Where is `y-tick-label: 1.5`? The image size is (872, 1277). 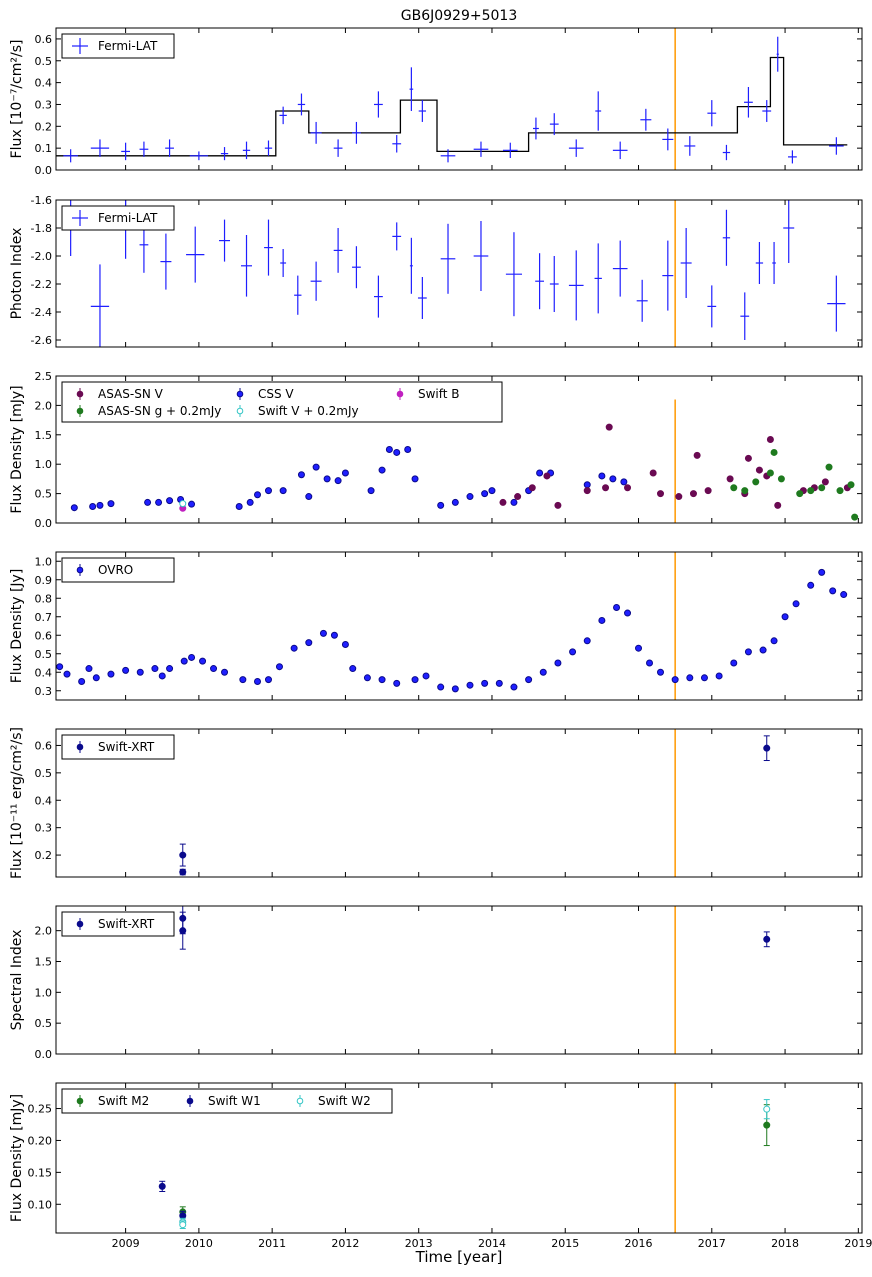 y-tick-label: 1.5 is located at coordinates (44, 962).